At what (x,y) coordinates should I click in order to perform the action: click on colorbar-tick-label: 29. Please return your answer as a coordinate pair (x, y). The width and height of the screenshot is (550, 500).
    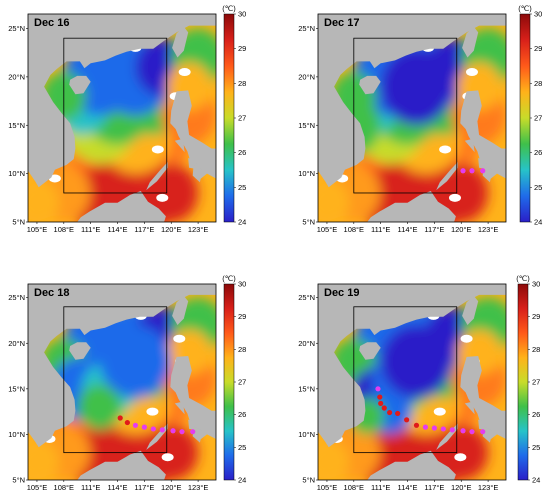
    Looking at the image, I should click on (538, 48).